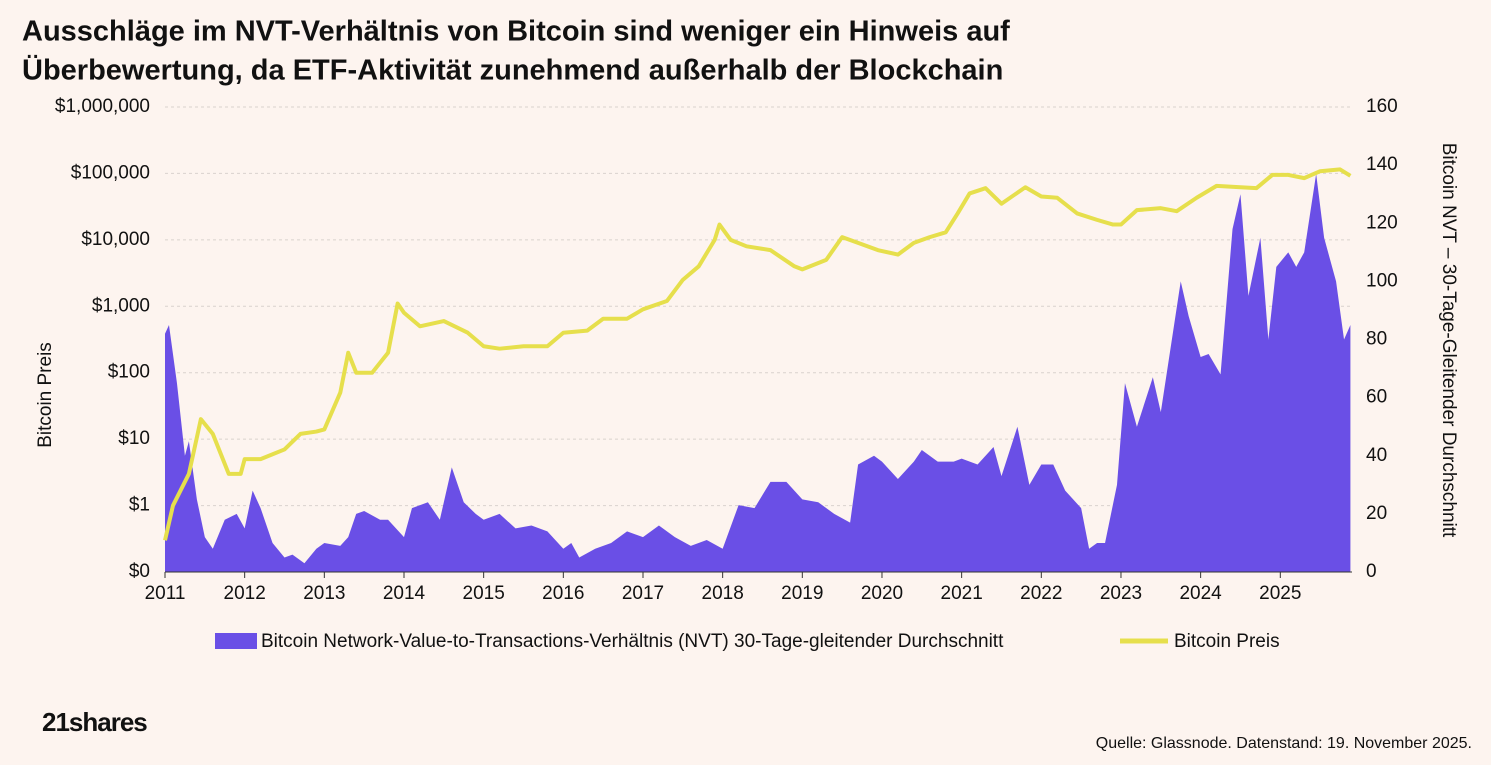 The height and width of the screenshot is (765, 1491). Describe the element at coordinates (1376, 397) in the screenshot. I see `y2-tick-label: 60` at that location.